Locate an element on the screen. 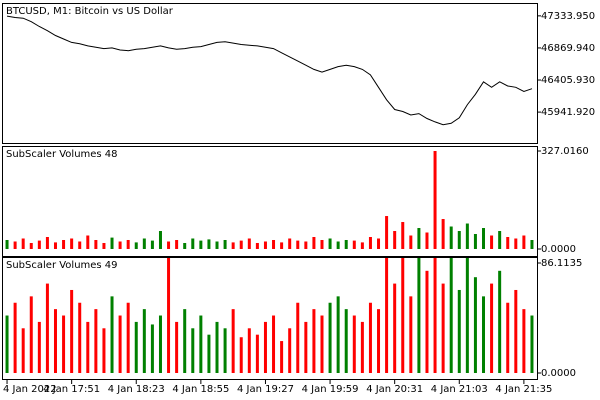  pane-title: SubScaler Volumes 48 is located at coordinates (62, 154).